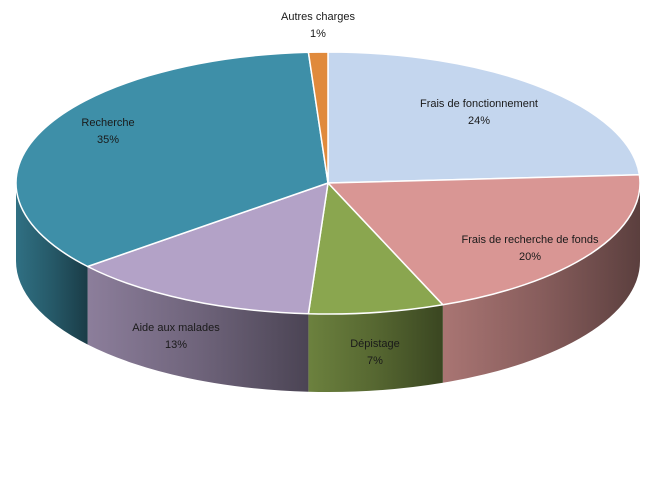 Image resolution: width=650 pixels, height=488 pixels. I want to click on slice-percent-2: 7%, so click(375, 361).